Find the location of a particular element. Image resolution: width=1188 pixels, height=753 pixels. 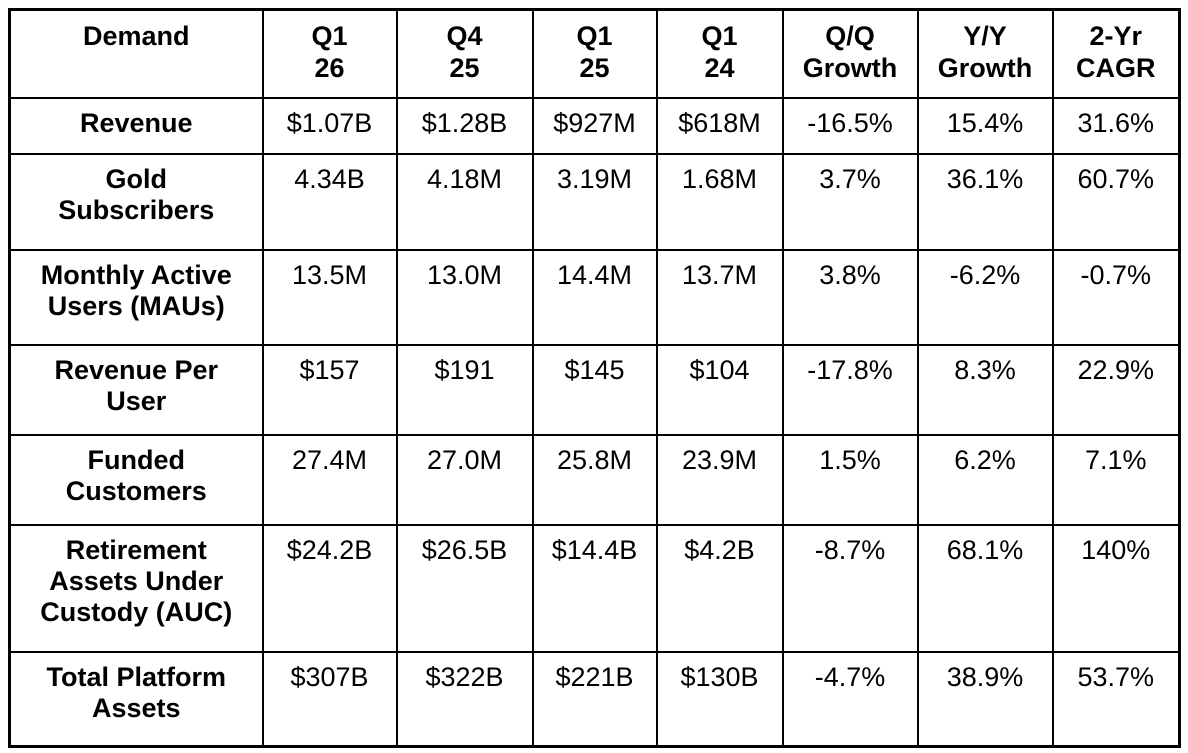

table-cell: 8.3% is located at coordinates (985, 389).